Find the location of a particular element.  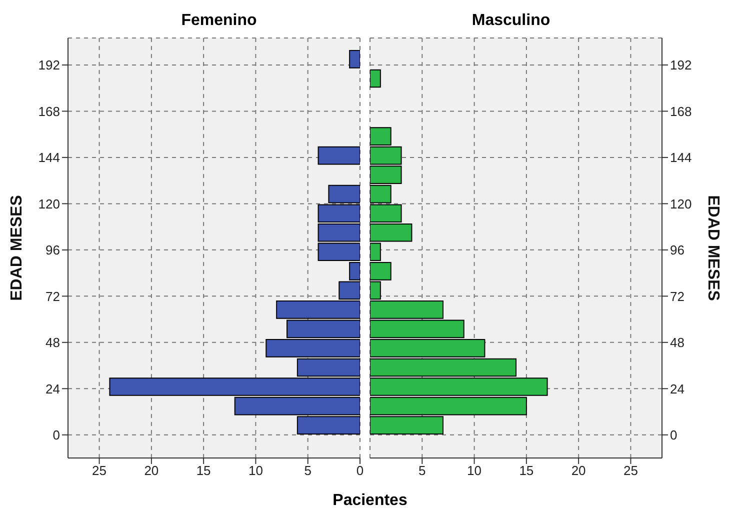

x-tick-label: 0 is located at coordinates (360, 470).